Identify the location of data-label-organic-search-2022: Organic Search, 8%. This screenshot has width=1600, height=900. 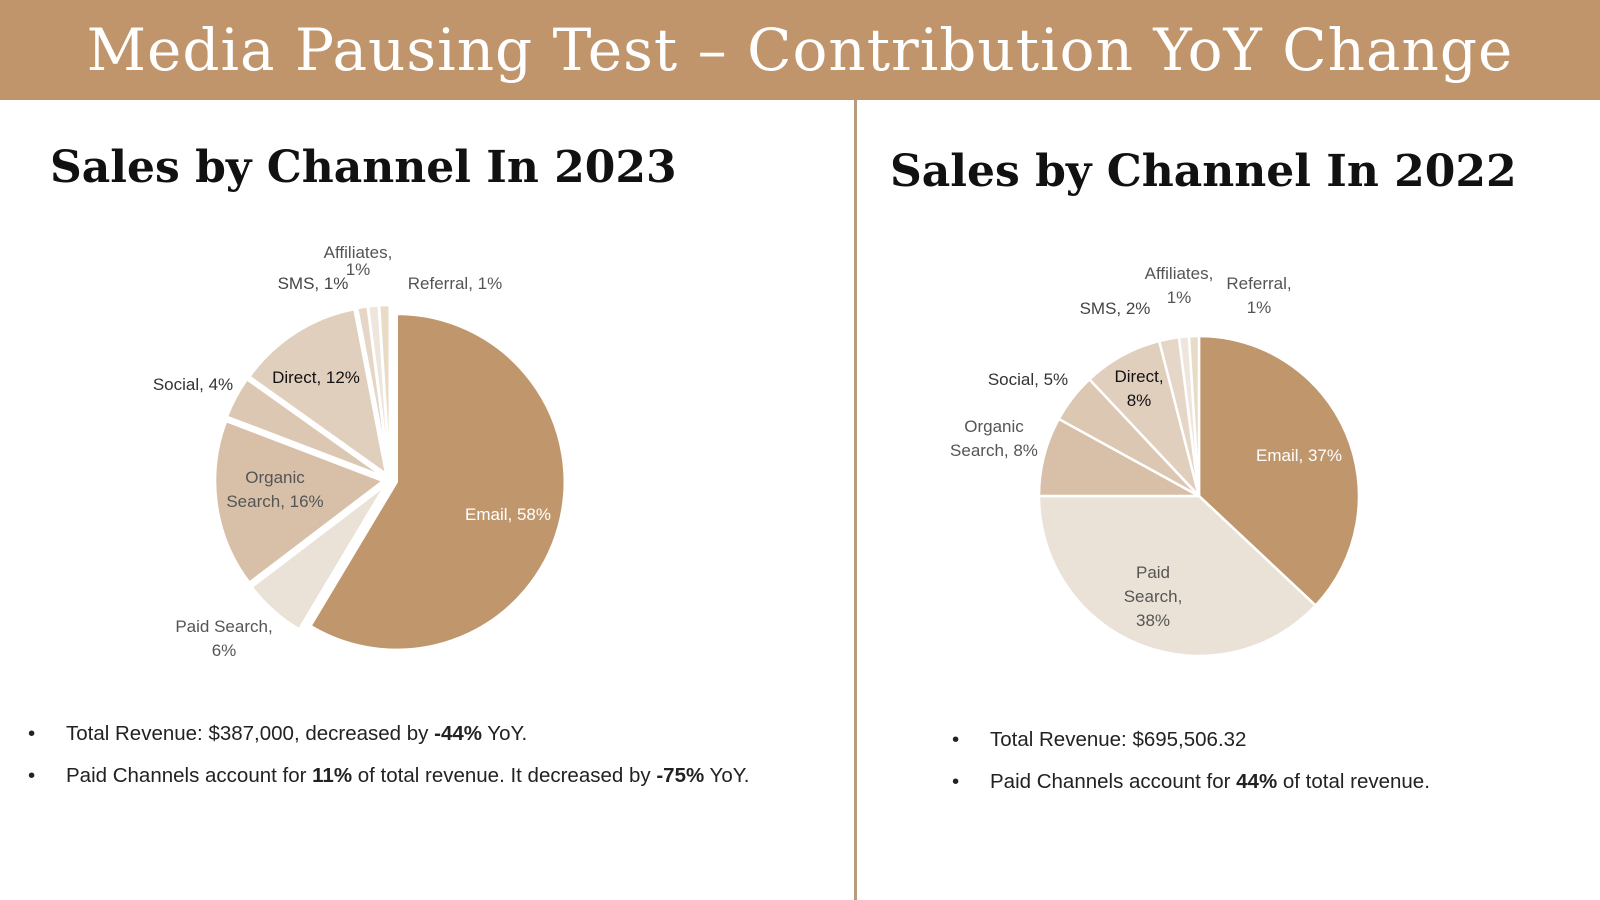
(994, 438).